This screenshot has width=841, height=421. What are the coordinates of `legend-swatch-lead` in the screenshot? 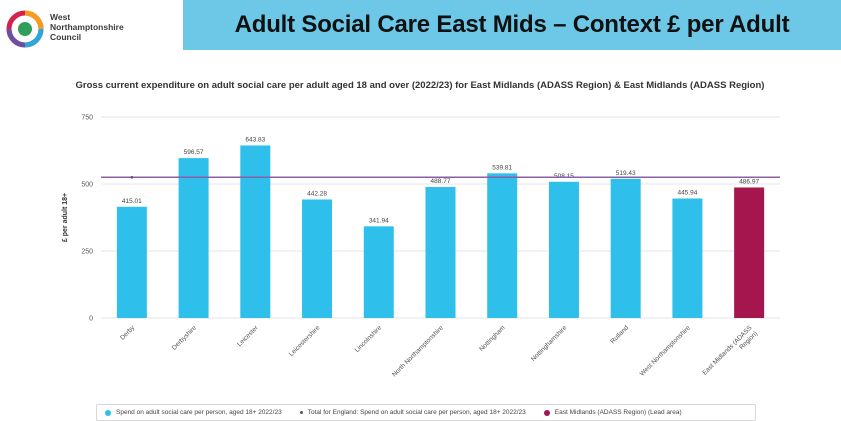 It's located at (546, 412).